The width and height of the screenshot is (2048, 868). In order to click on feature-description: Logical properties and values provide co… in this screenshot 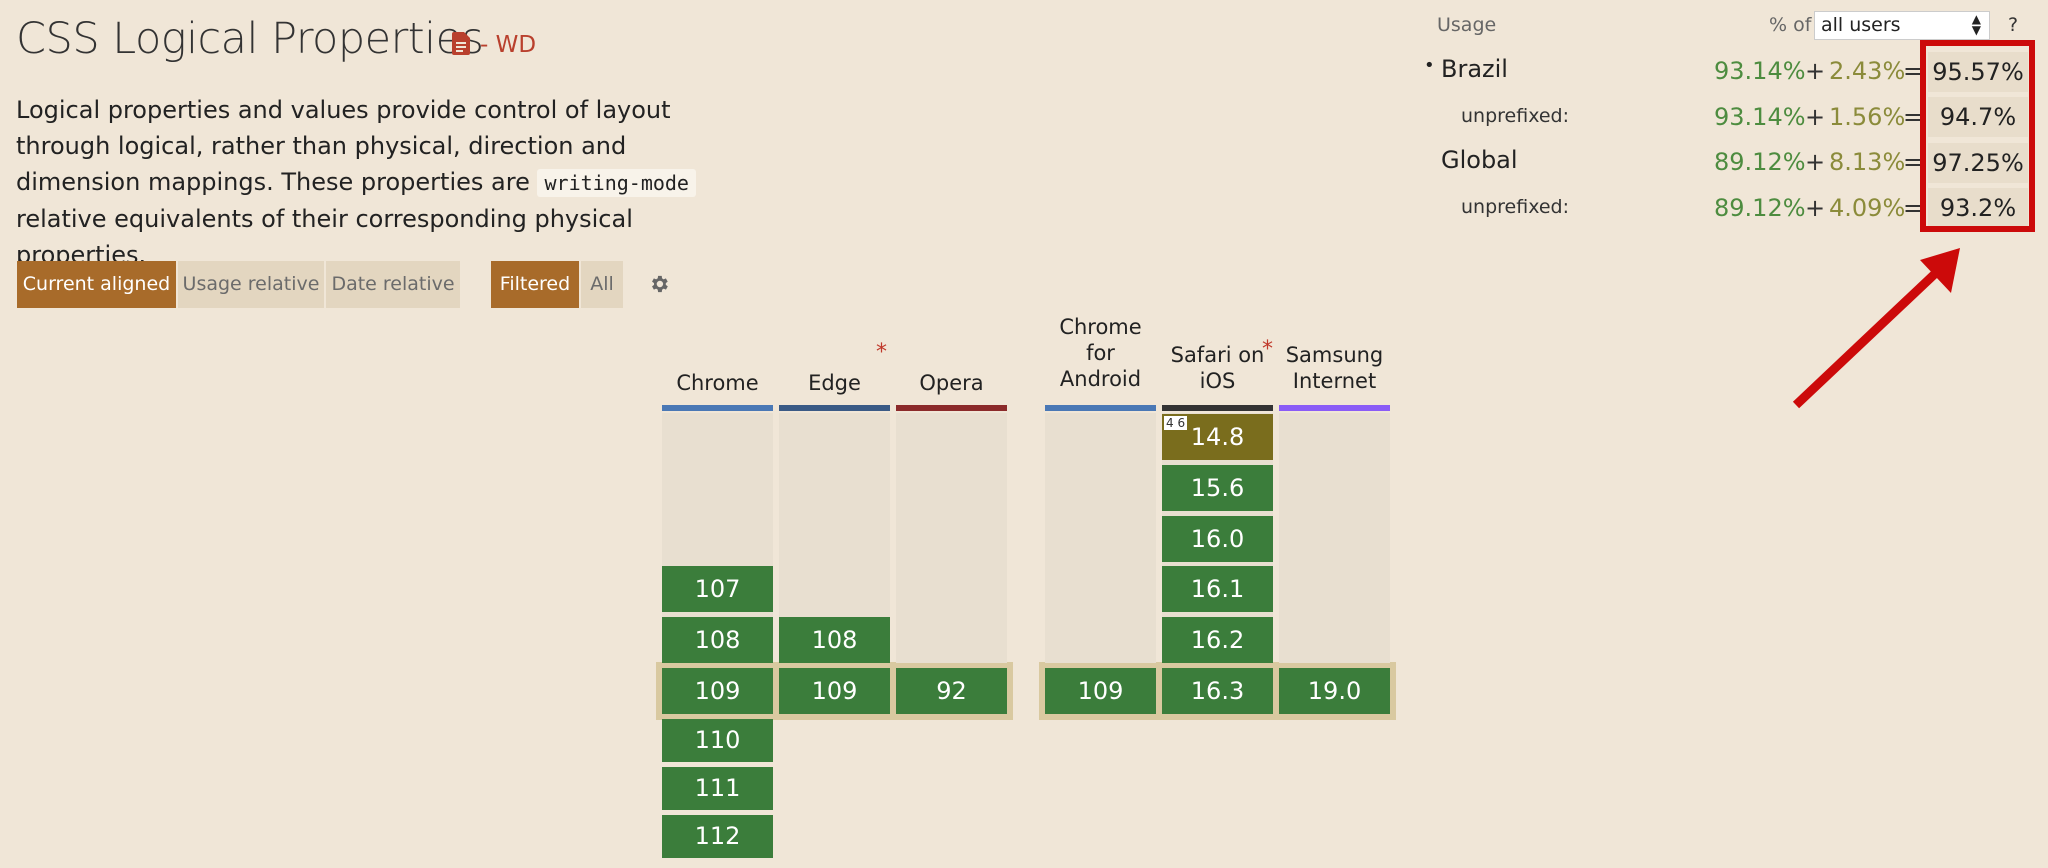, I will do `click(386, 182)`.